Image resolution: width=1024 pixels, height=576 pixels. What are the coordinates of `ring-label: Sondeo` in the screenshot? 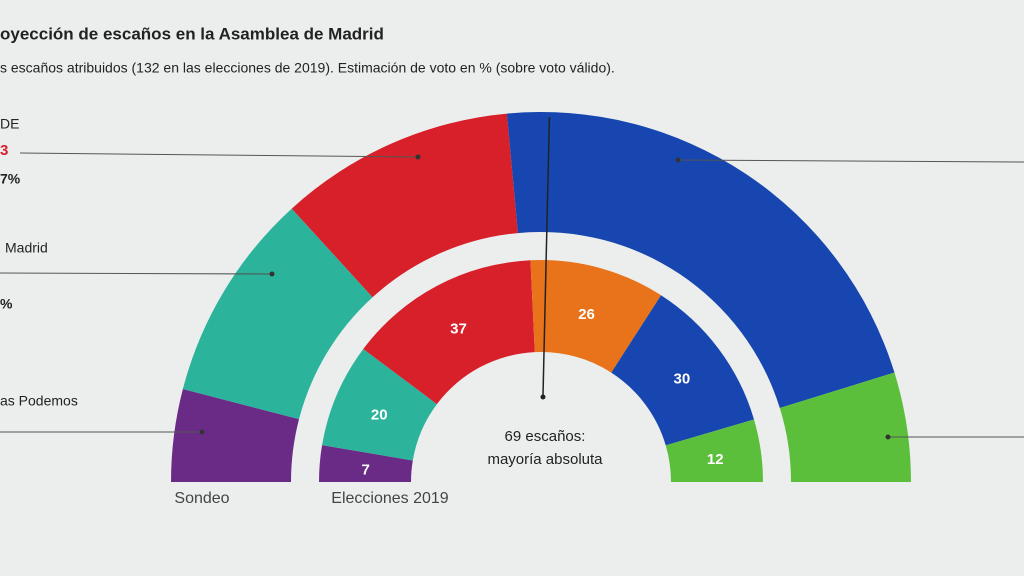 It's located at (201, 498).